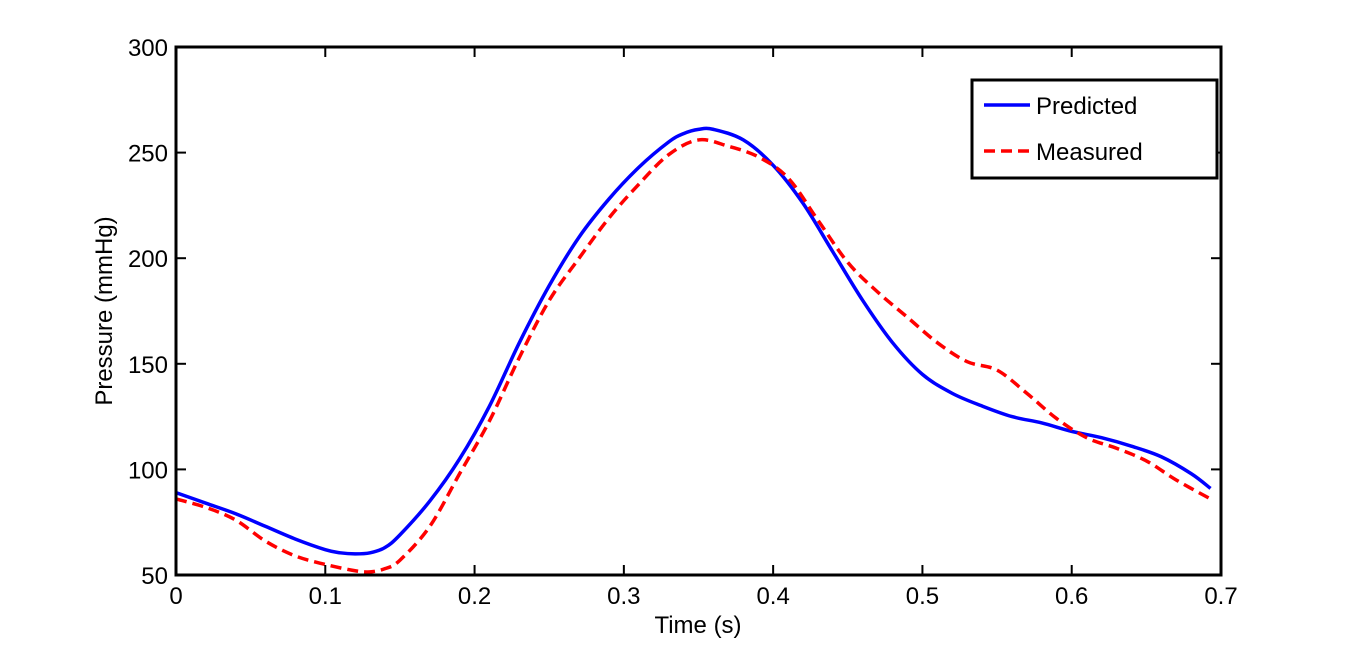 Image resolution: width=1351 pixels, height=646 pixels. I want to click on x-tick-label: 0.5, so click(922, 596).